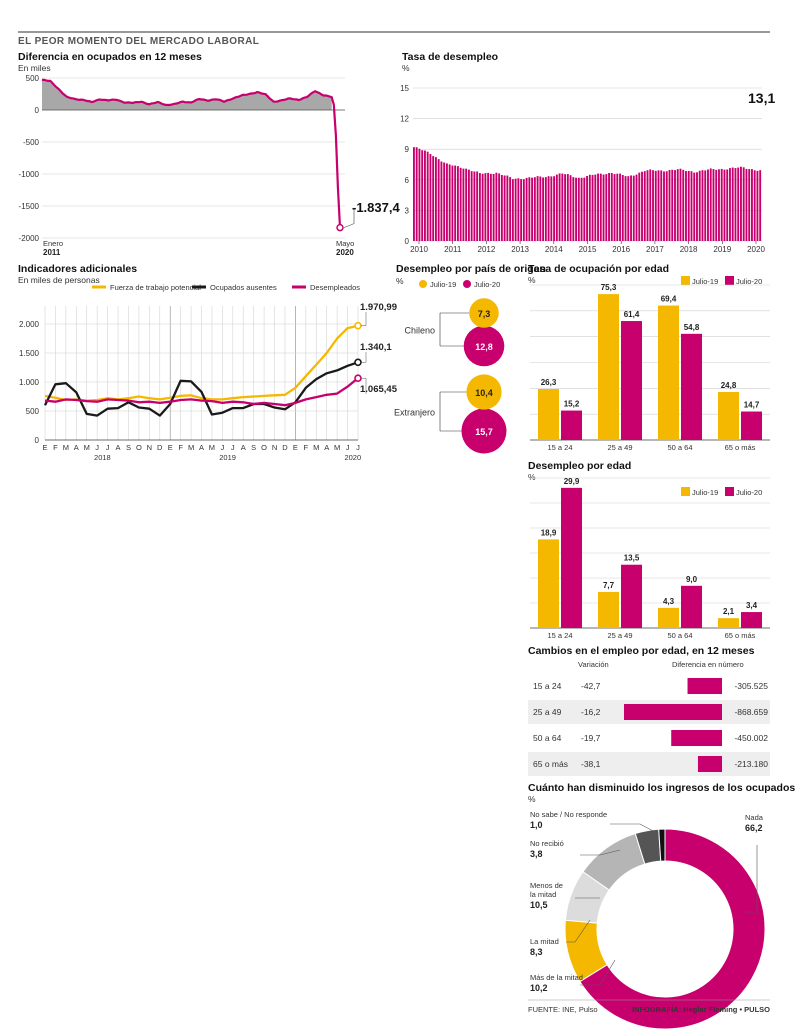 Image resolution: width=800 pixels, height=1036 pixels. What do you see at coordinates (544, 941) in the screenshot?
I see `ingresos-slice-label: La mitad` at bounding box center [544, 941].